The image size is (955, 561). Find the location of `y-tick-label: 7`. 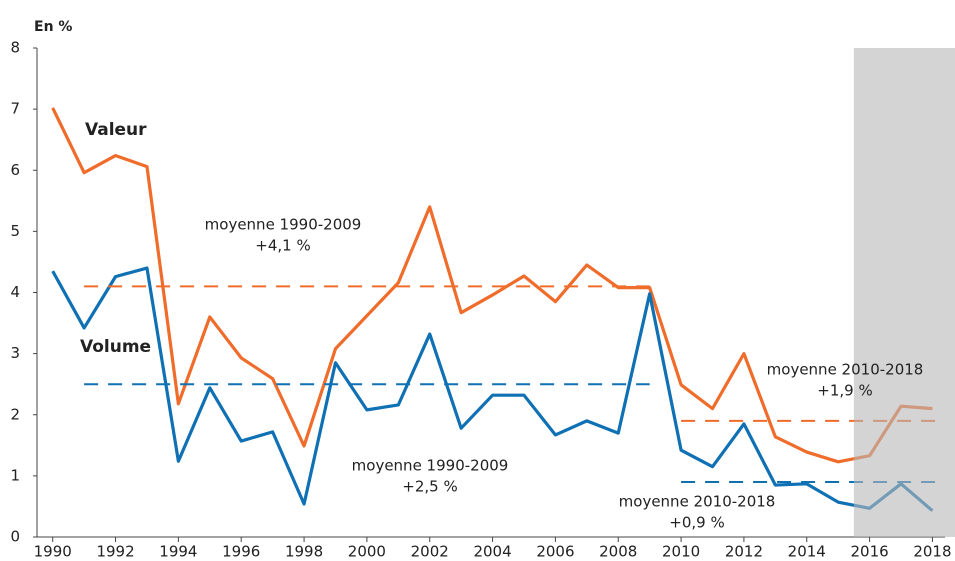

y-tick-label: 7 is located at coordinates (15, 109).